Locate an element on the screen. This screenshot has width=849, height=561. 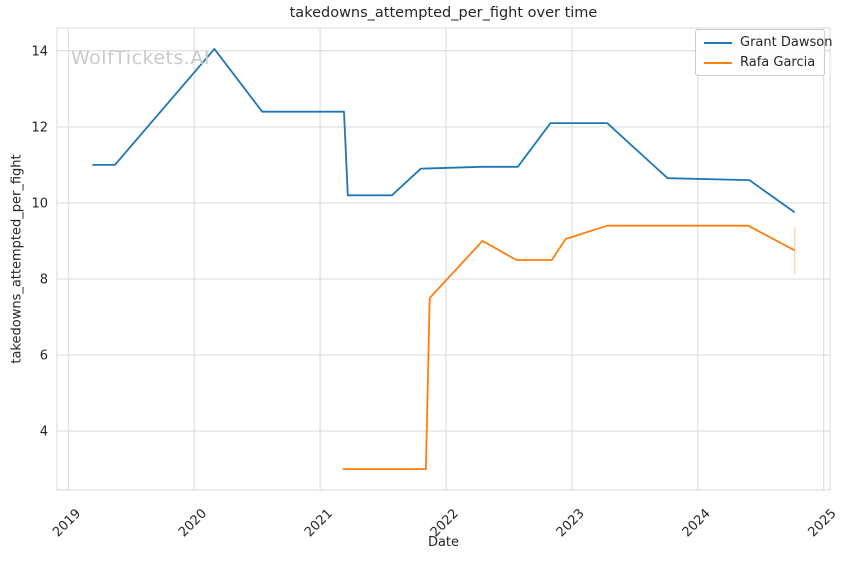
chart-title: takedowns_attempted_per_fight over time is located at coordinates (443, 13).